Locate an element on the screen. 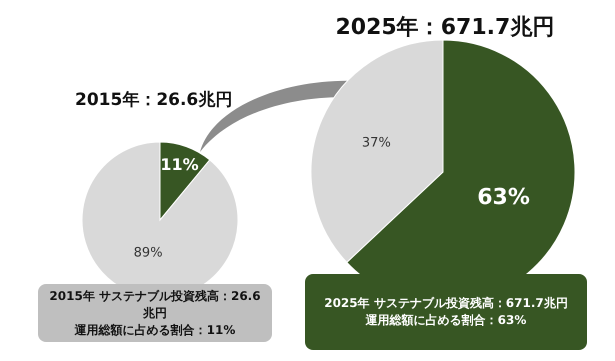  text: 運用総額に占める割合：63% is located at coordinates (446, 320).